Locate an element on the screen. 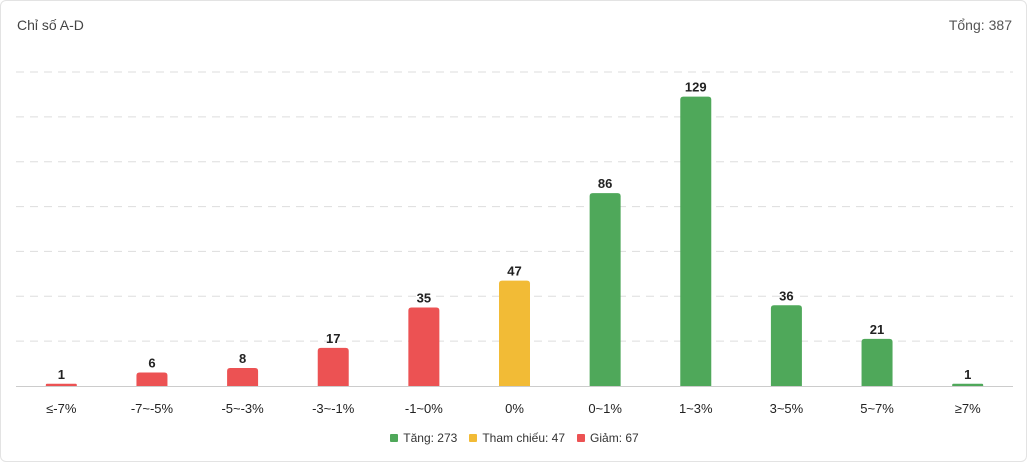 This screenshot has height=464, width=1029. data-label-10: 1 is located at coordinates (967, 374).